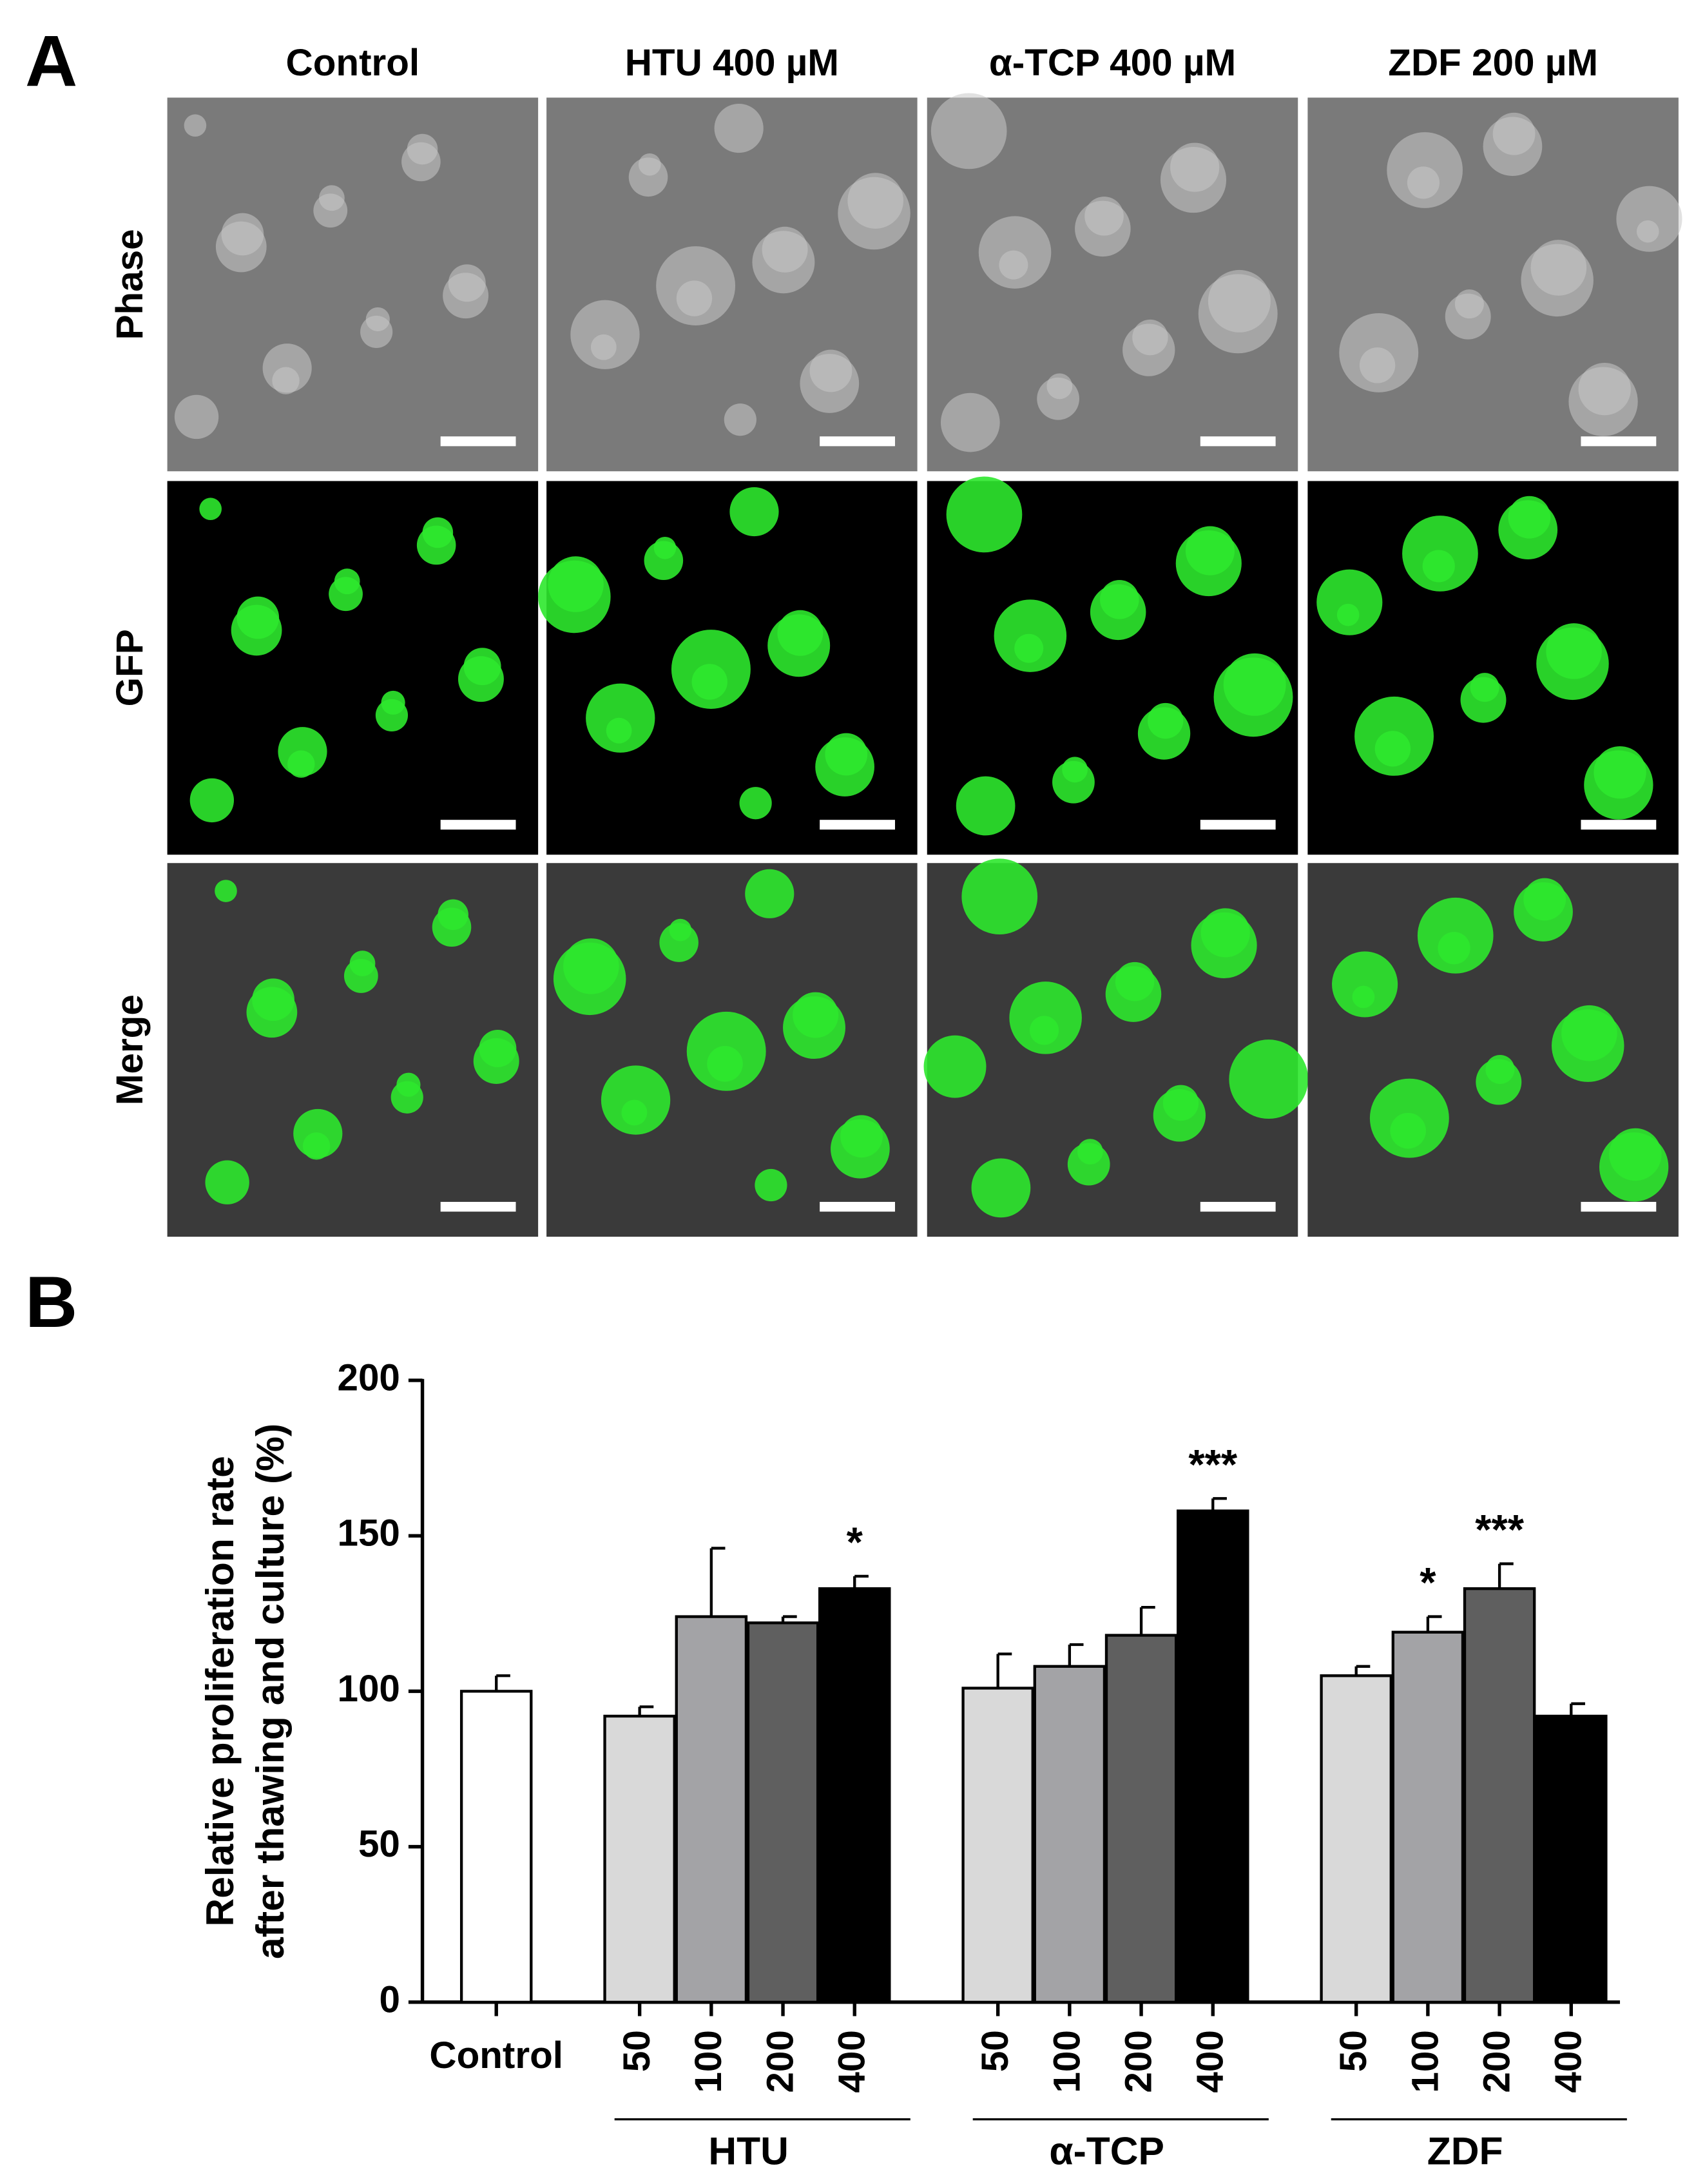 The width and height of the screenshot is (1705, 2184). What do you see at coordinates (732, 63) in the screenshot?
I see `column-header: HTU 400 µM` at bounding box center [732, 63].